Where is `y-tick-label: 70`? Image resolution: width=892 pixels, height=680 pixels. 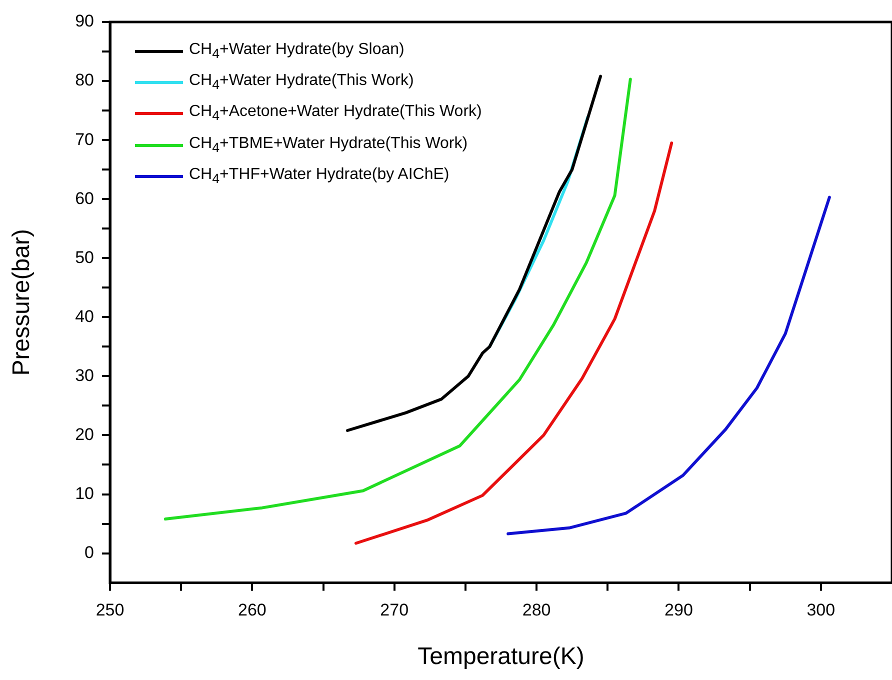
y-tick-label: 70 is located at coordinates (84, 139).